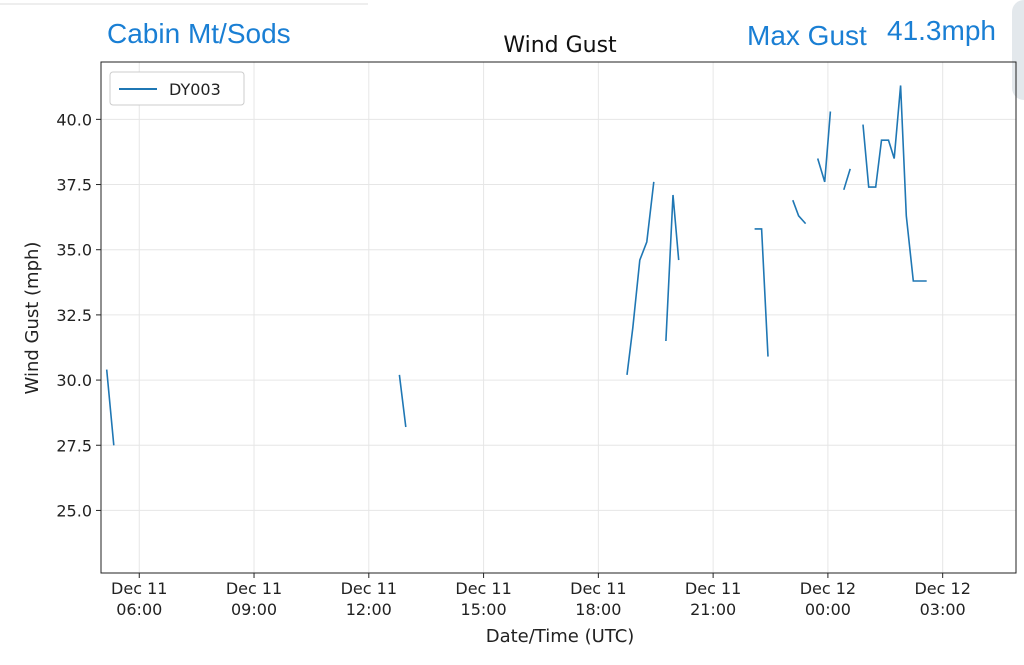 The image size is (1024, 665). I want to click on y-tick-label: 35.0, so click(74, 250).